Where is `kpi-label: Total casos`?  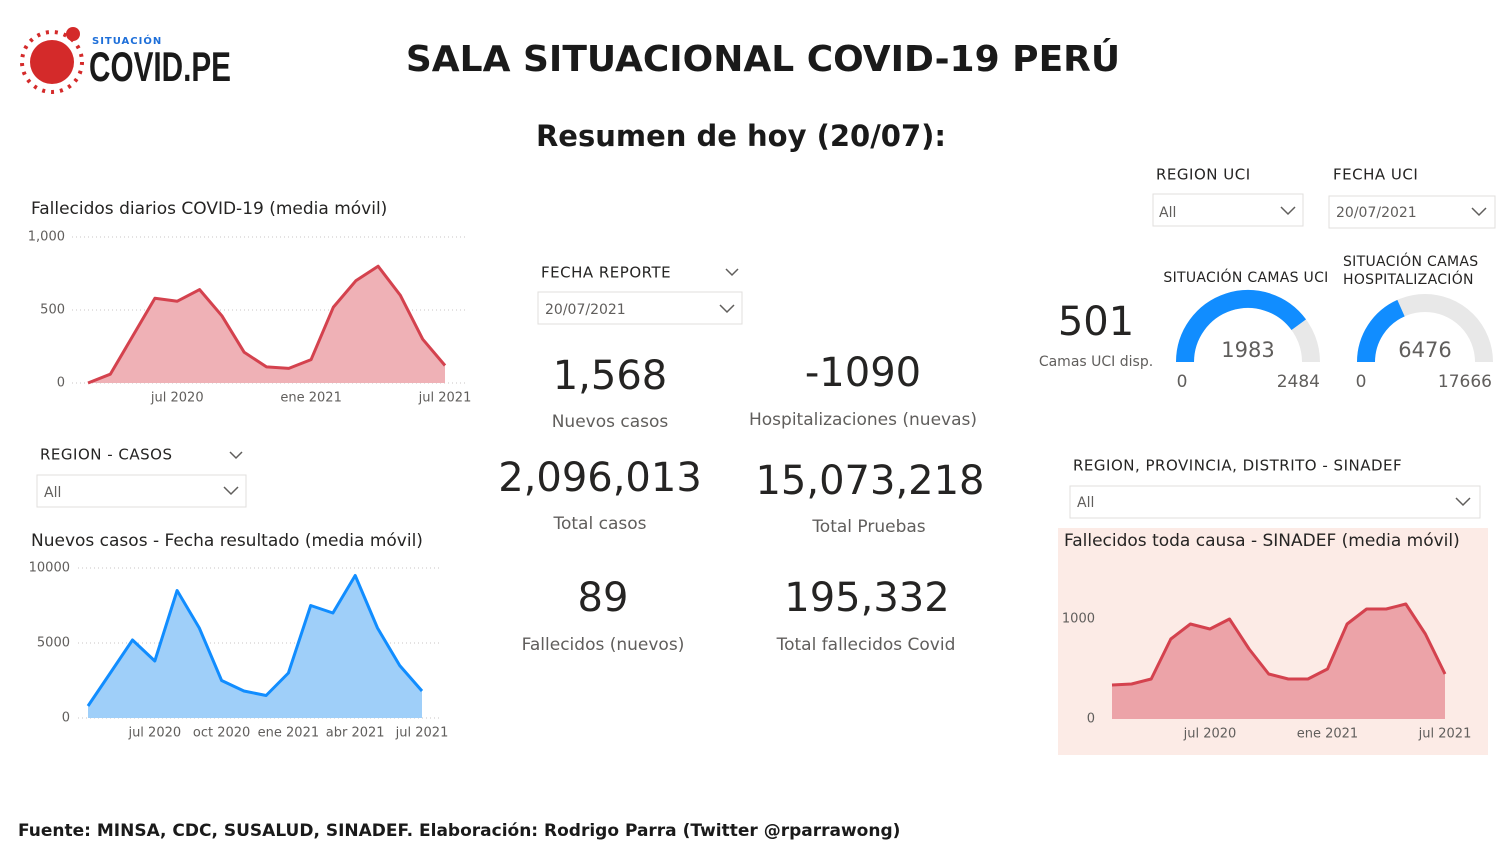
kpi-label: Total casos is located at coordinates (600, 524).